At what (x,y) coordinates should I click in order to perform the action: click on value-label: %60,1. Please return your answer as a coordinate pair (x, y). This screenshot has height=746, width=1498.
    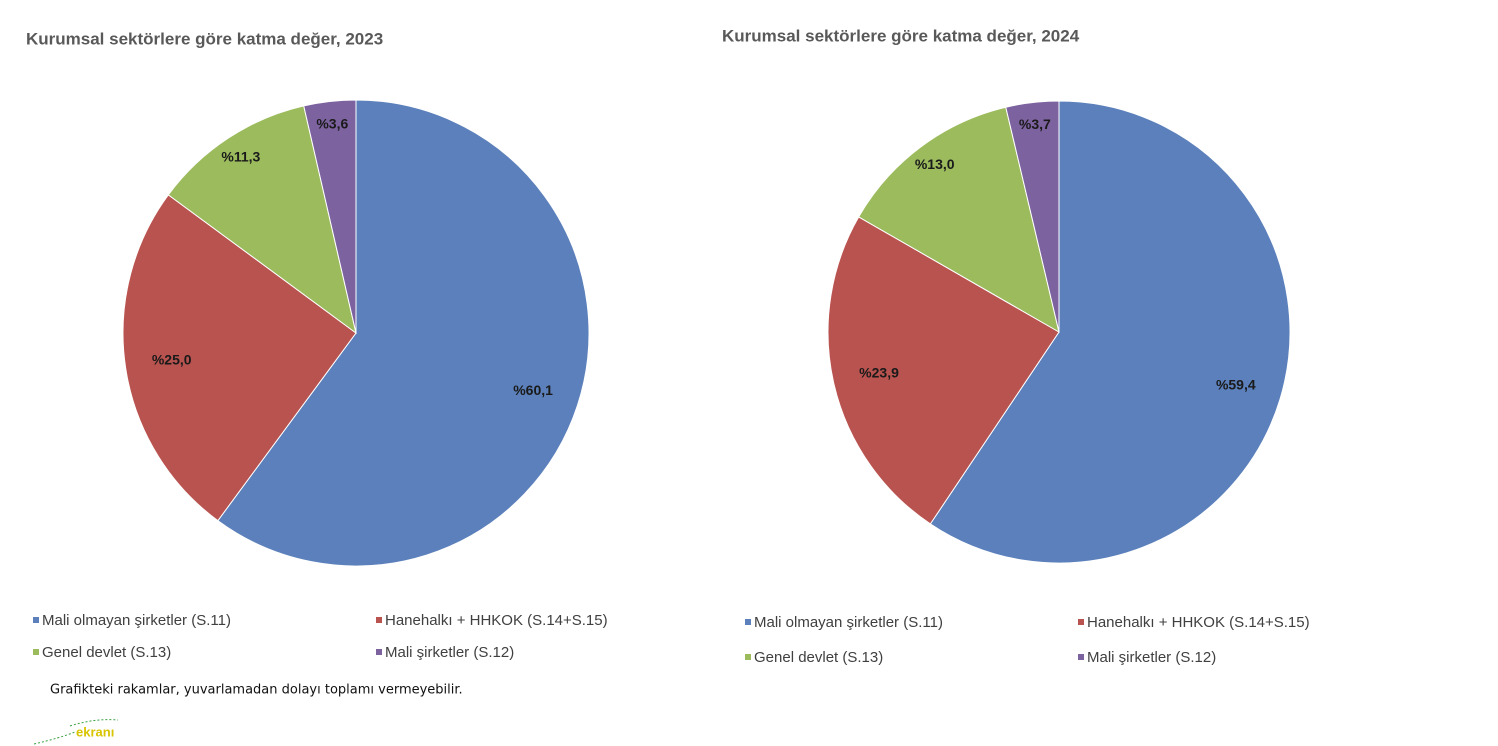
    Looking at the image, I should click on (533, 390).